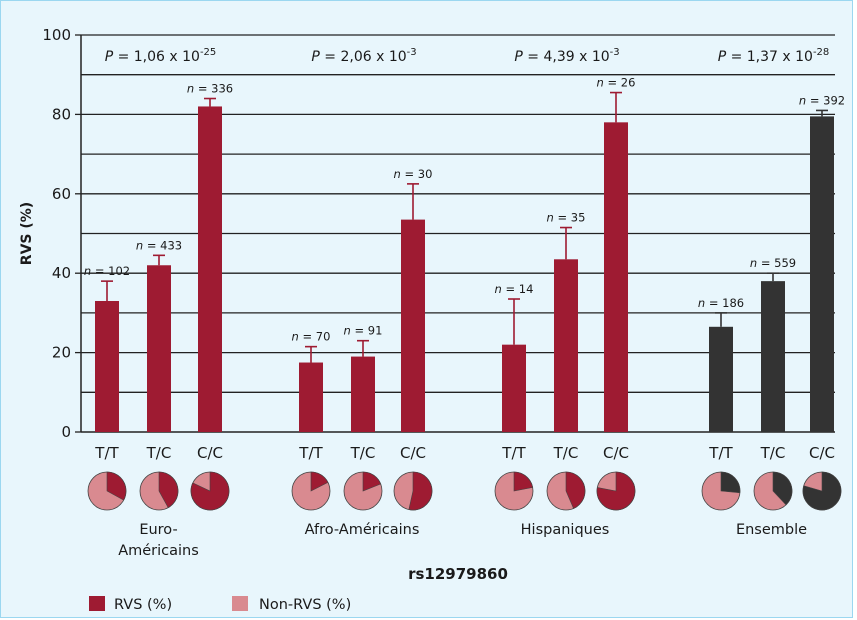 The image size is (857, 620). I want to click on p-value-label: P = 1,37 x 10-28, so click(774, 56).